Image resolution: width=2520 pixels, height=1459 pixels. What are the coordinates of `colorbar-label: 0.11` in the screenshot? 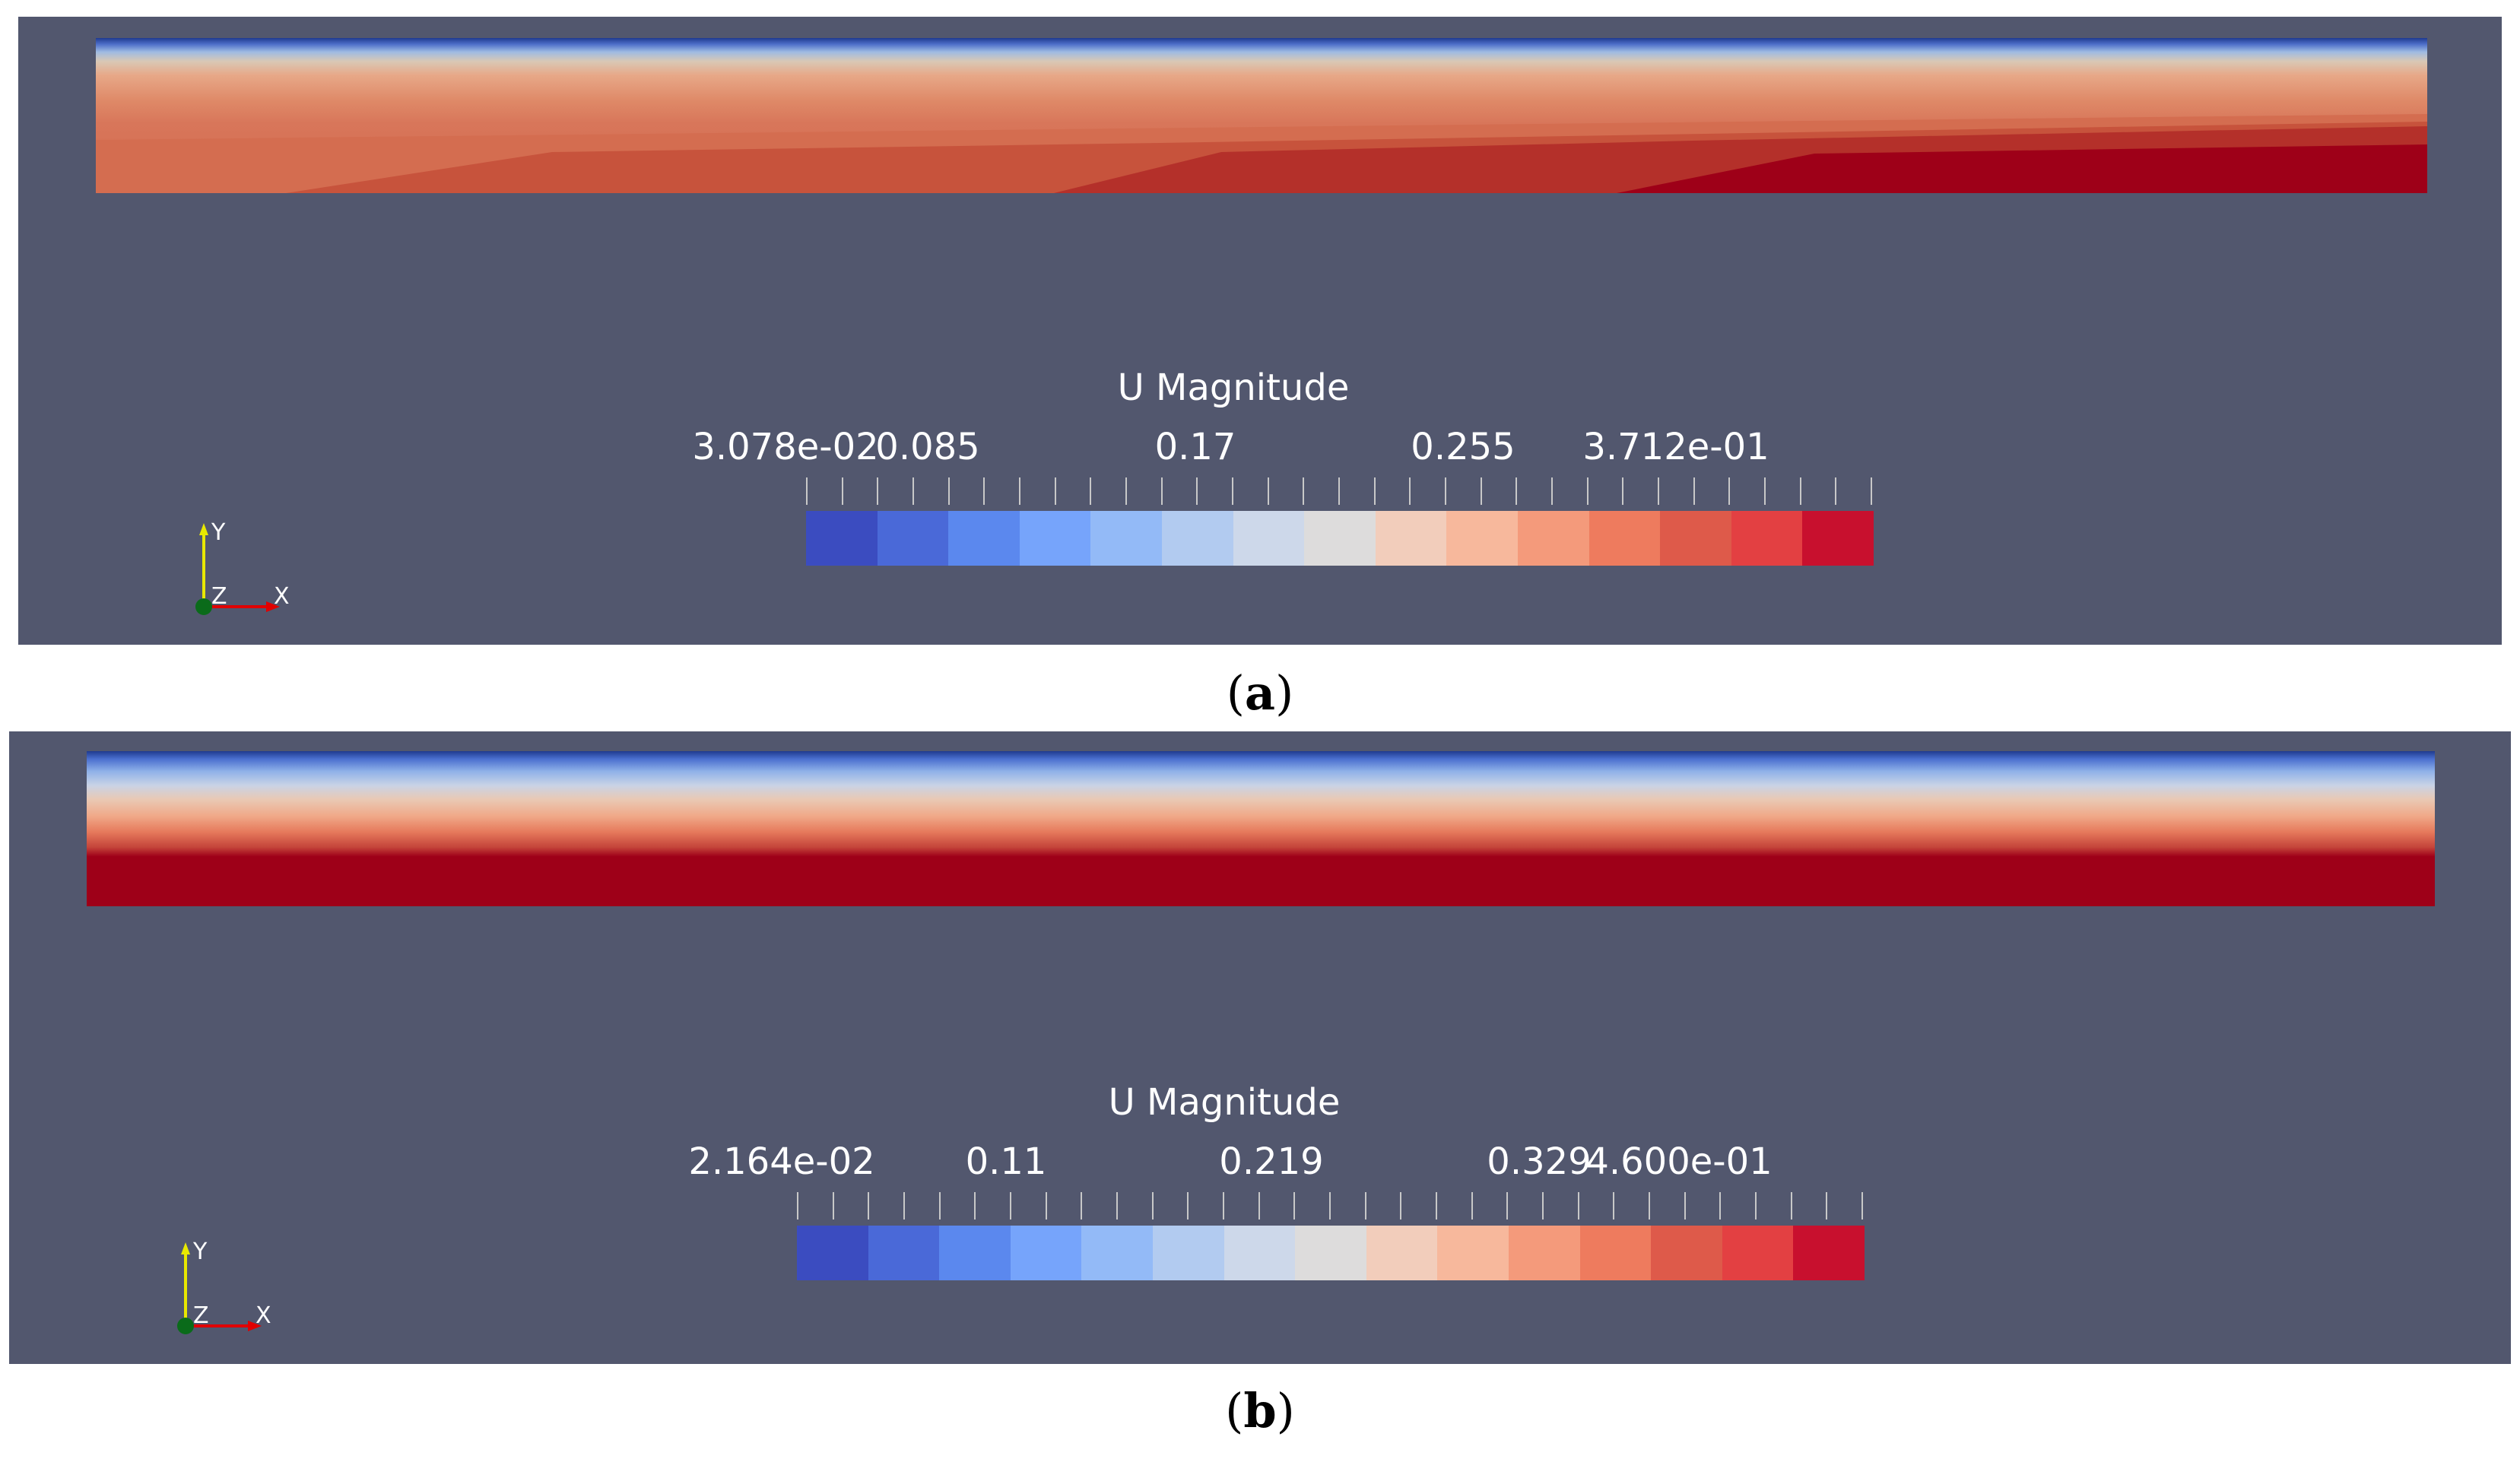 It's located at (1006, 1161).